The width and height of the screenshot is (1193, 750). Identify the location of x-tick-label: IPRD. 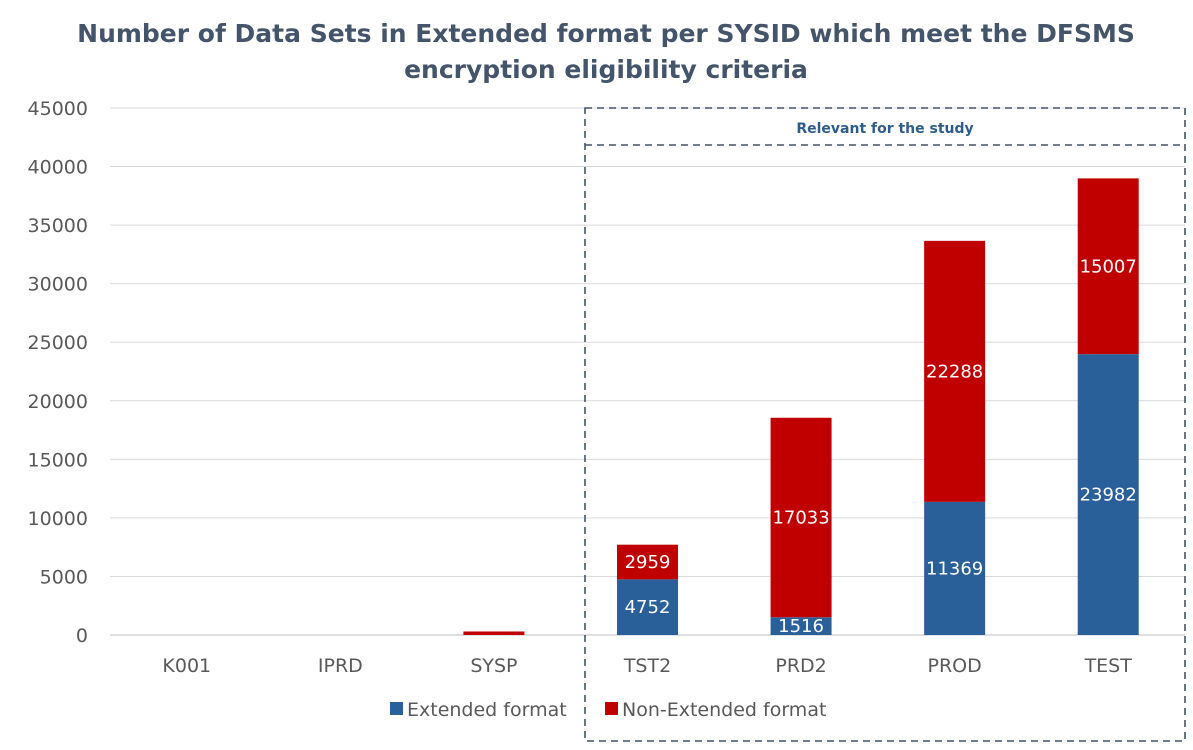
(340, 666).